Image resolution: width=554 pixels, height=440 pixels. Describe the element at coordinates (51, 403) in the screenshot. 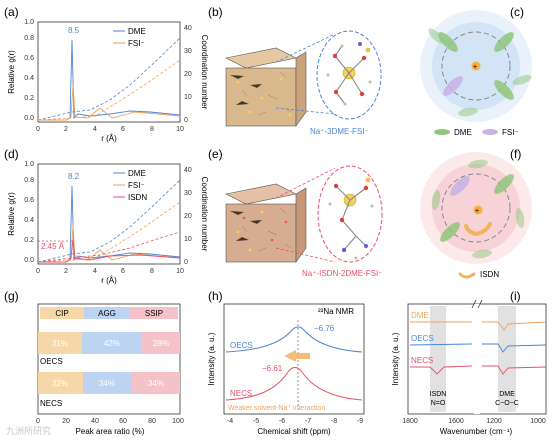

I see `row-label: NECS` at that location.